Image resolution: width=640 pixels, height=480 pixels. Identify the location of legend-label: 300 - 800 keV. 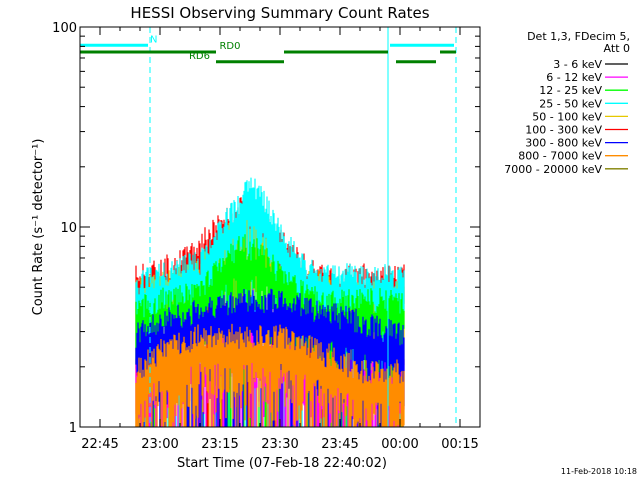
(563, 143).